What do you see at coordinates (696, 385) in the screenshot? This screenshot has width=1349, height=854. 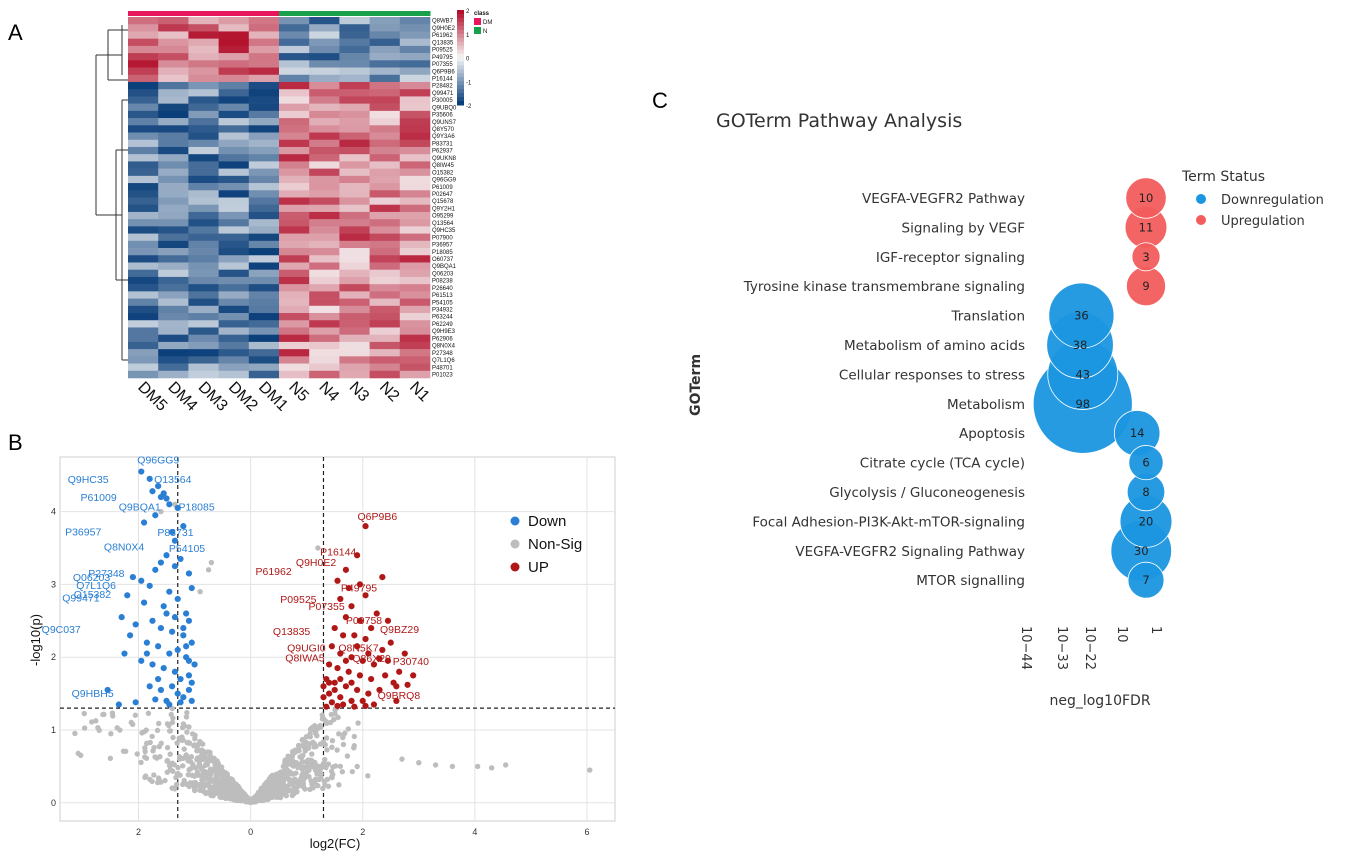 I see `go-y-axis-label: GOTerm` at bounding box center [696, 385].